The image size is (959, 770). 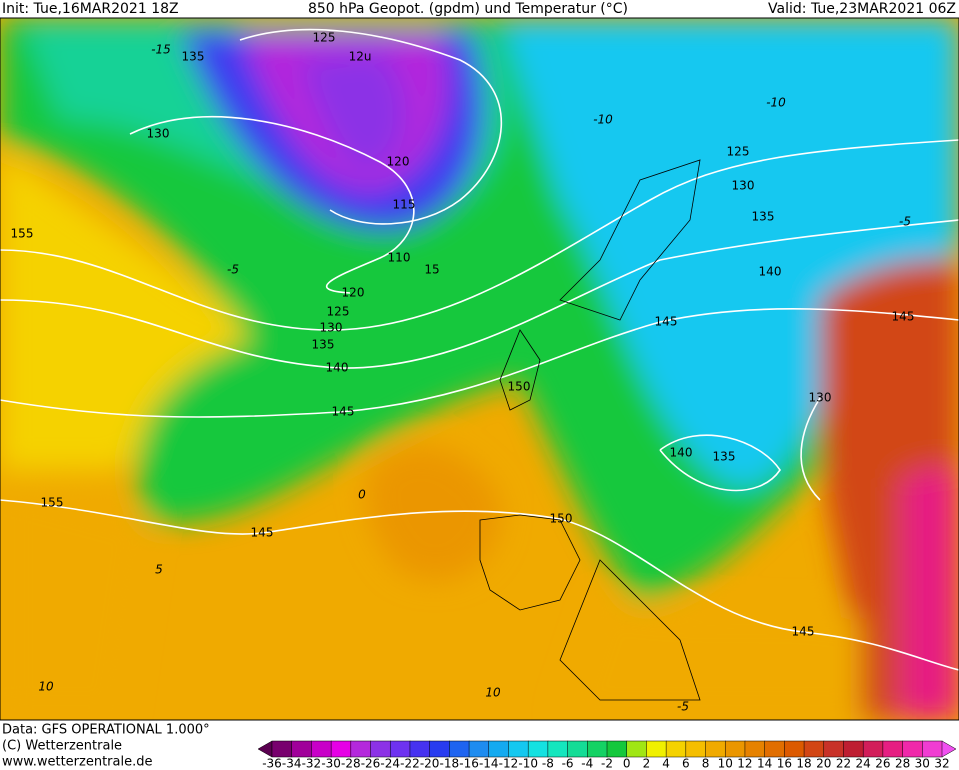 I want to click on temperature-label: 10, so click(x=46, y=687).